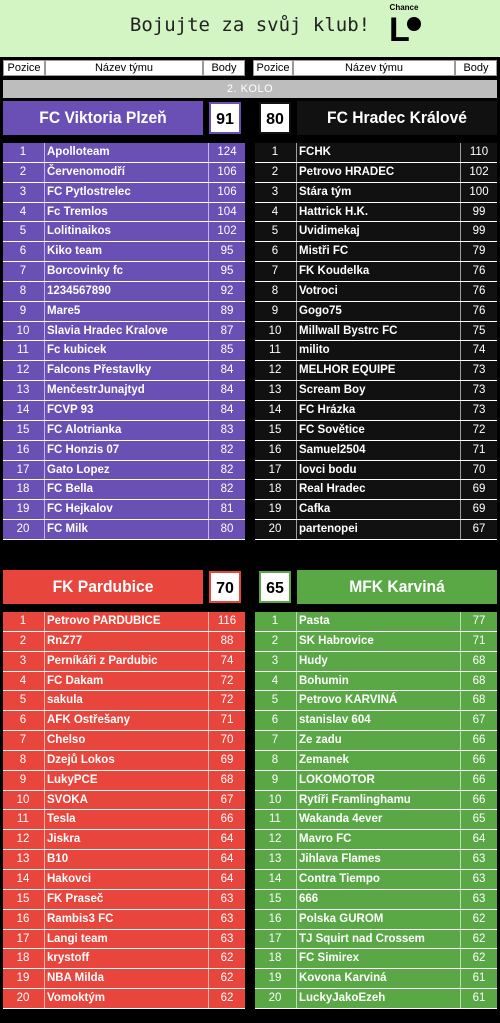 The height and width of the screenshot is (1023, 500). I want to click on row-points: 70, so click(479, 469).